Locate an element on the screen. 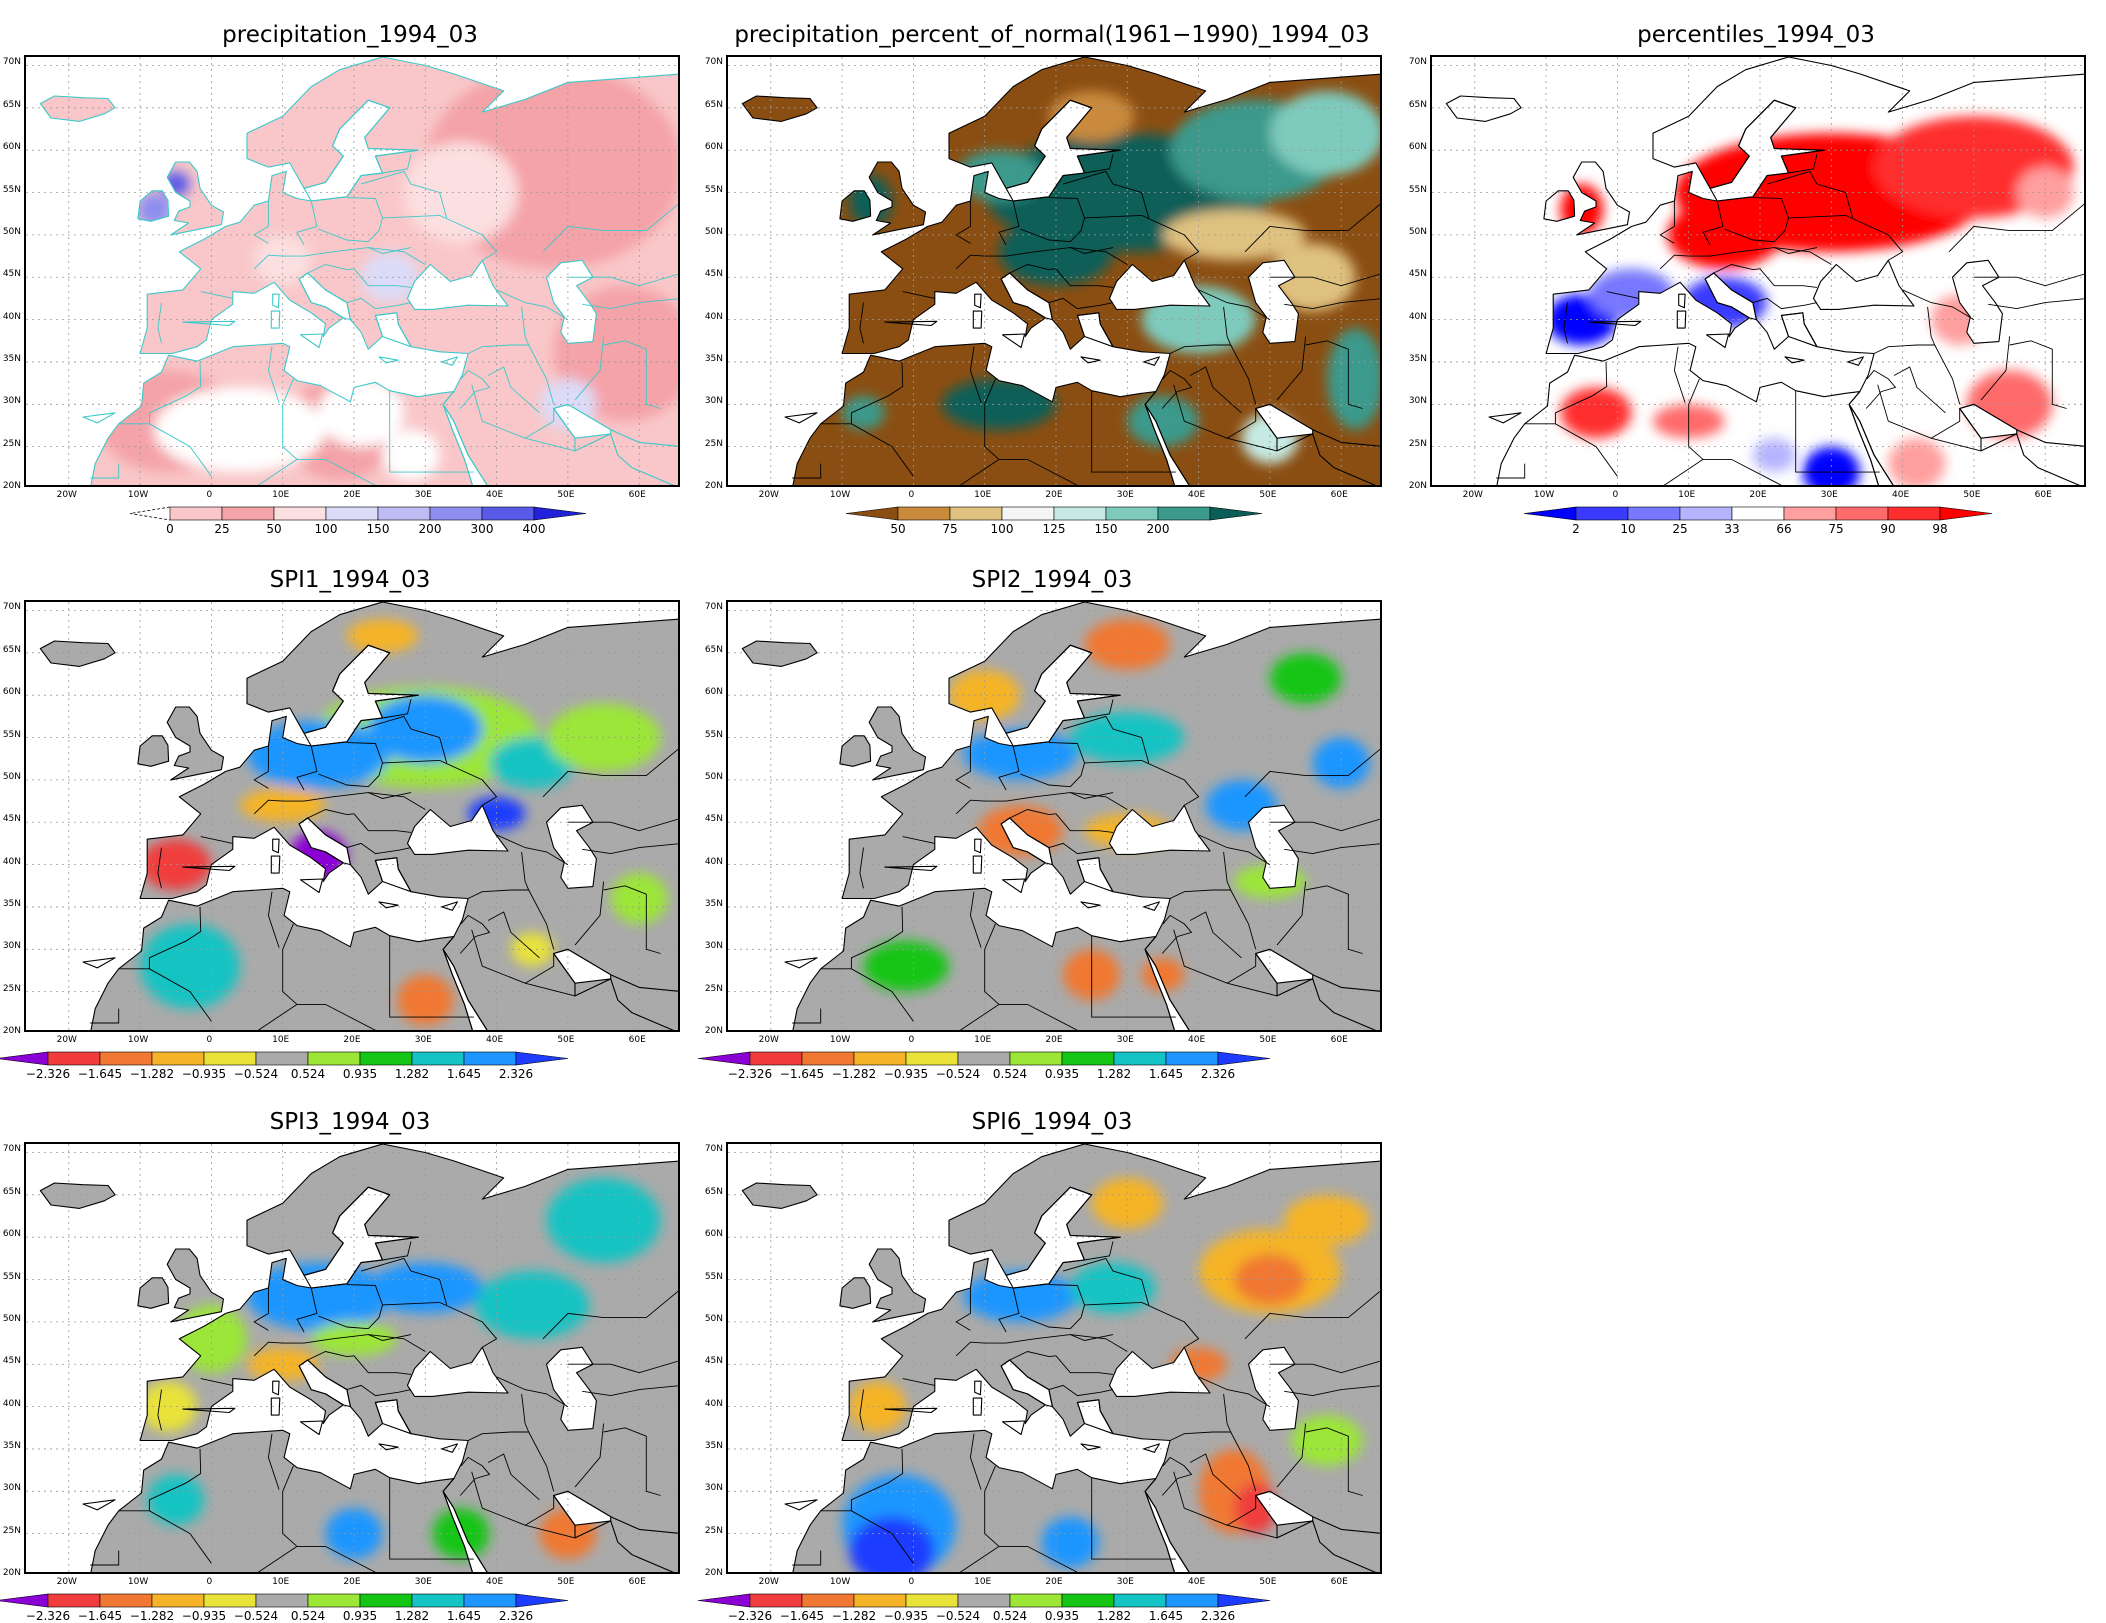  map-title: SPI1_1994_03 is located at coordinates (350, 580).